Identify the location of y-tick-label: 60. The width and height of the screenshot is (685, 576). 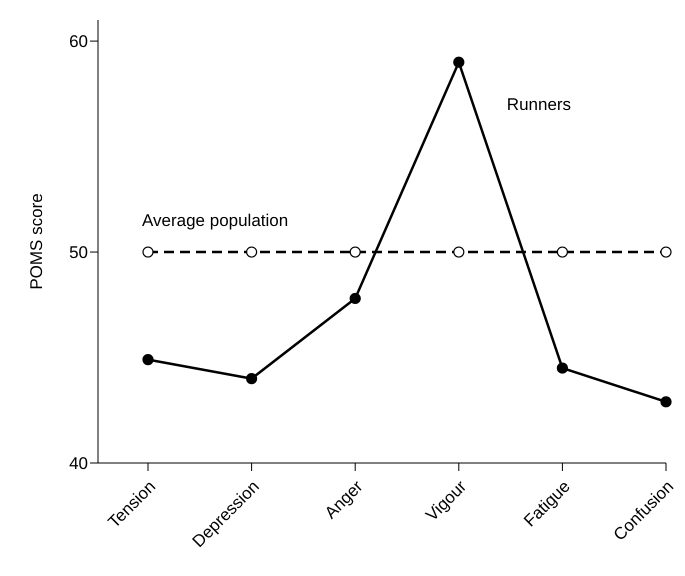
(78, 42).